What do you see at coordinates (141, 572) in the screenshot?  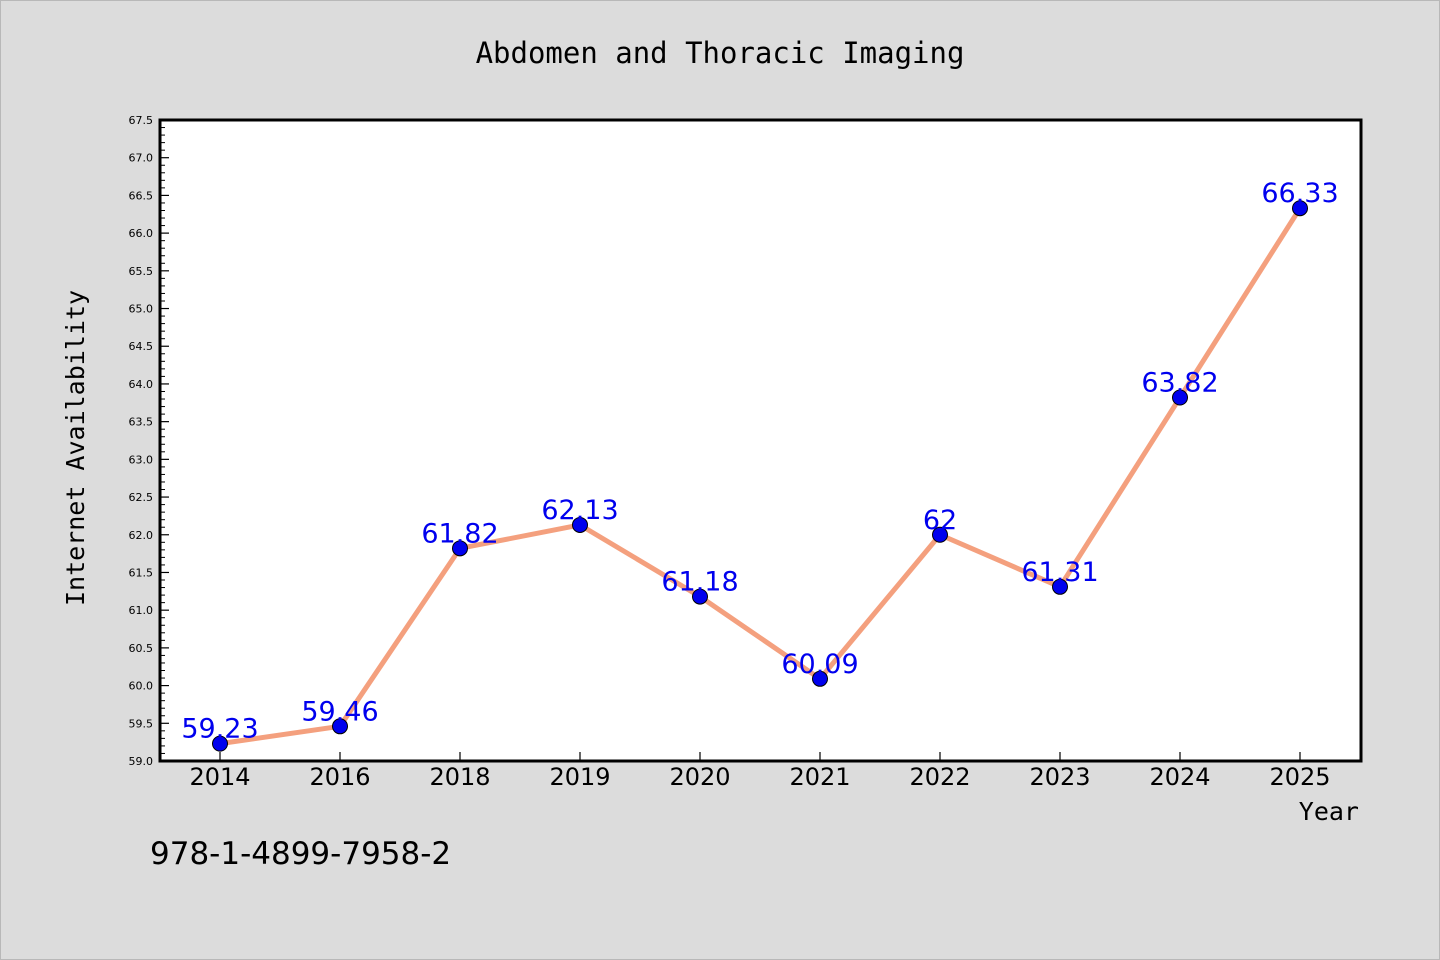 I see `y-tick-label: 61.5` at bounding box center [141, 572].